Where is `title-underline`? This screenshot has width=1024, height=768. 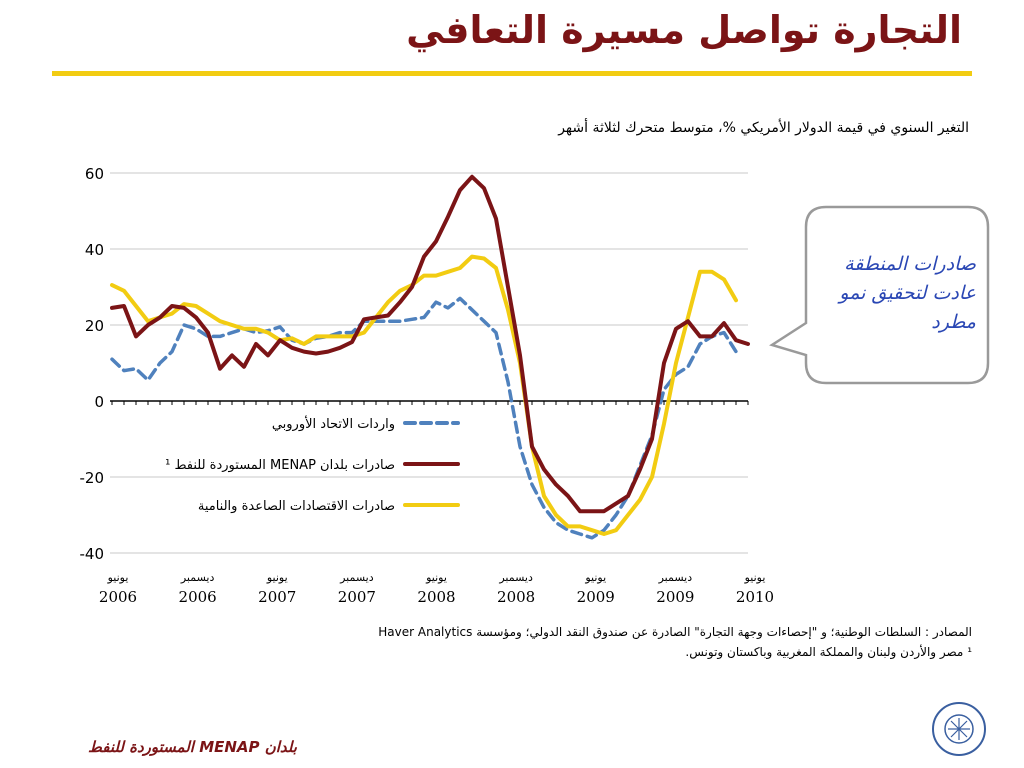 title-underline is located at coordinates (512, 73).